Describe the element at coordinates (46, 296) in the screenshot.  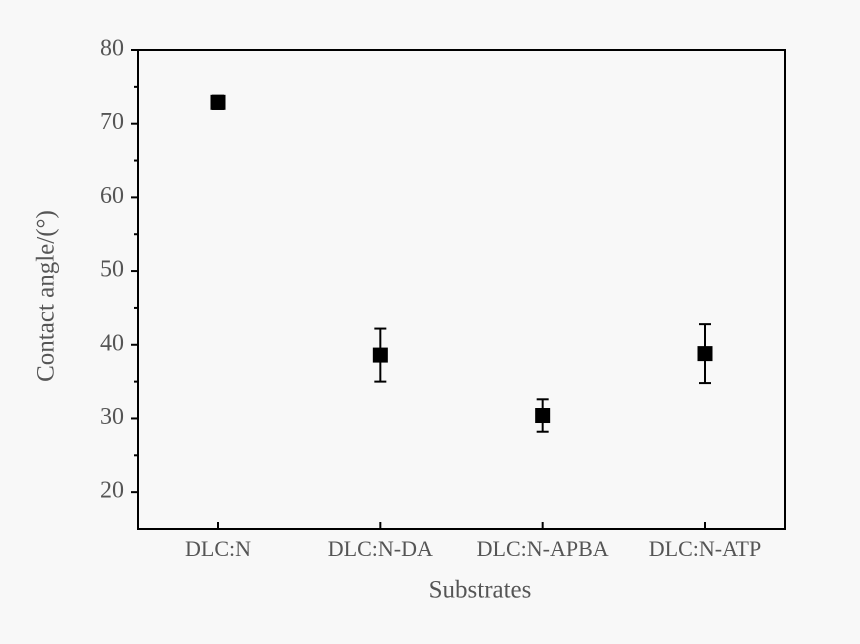
I see `y-axis-label: Contact angle/(°)` at that location.